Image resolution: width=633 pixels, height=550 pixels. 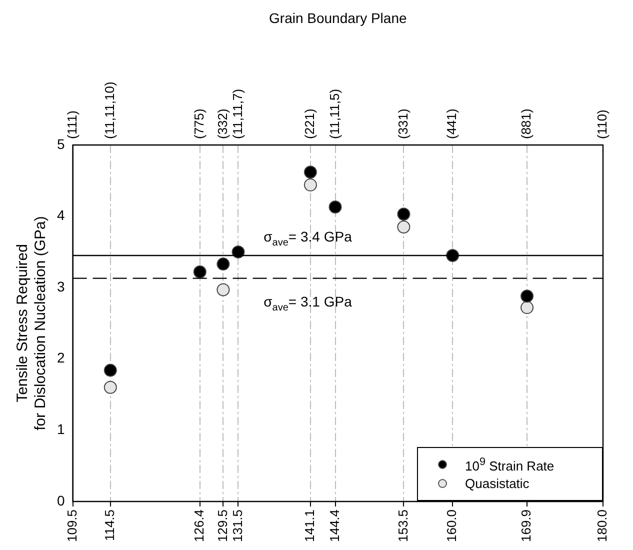 I want to click on y-tick-label: 5, so click(x=60, y=144).